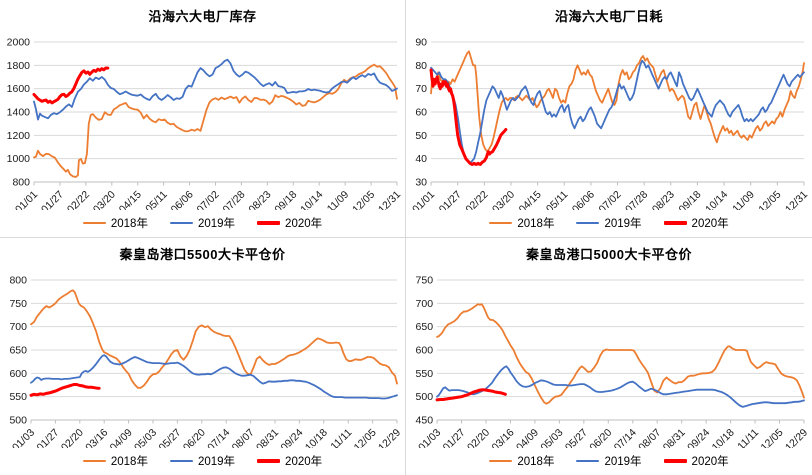 Image resolution: width=812 pixels, height=475 pixels. What do you see at coordinates (425, 421) in the screenshot?
I see `svg-text: 450` at bounding box center [425, 421].